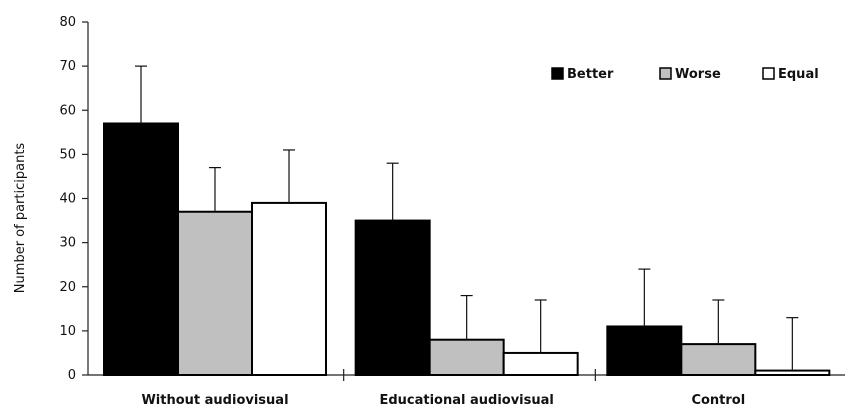 This screenshot has height=411, width=854. I want to click on legend: Better Worse Equal, so click(685, 74).